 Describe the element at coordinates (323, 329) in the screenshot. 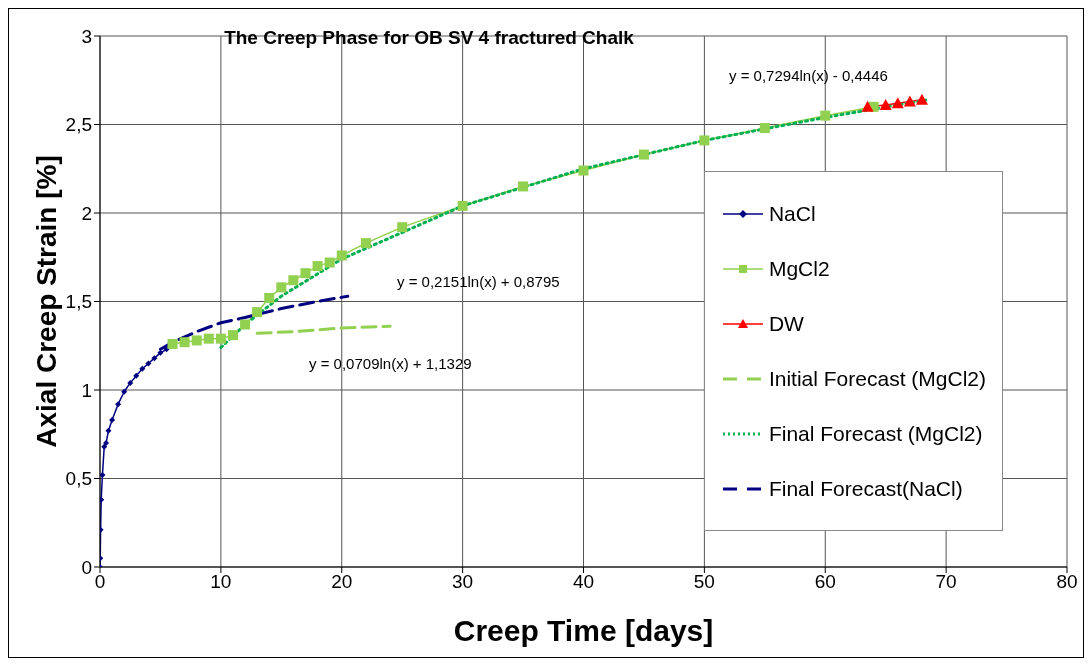

I see `line-series` at that location.